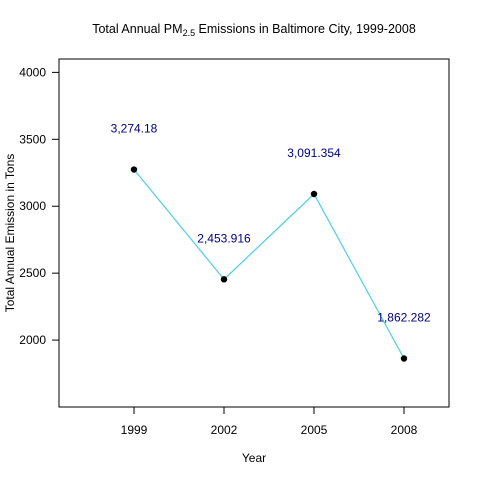  Describe the element at coordinates (32, 139) in the screenshot. I see `y-tick-label: 3500` at that location.